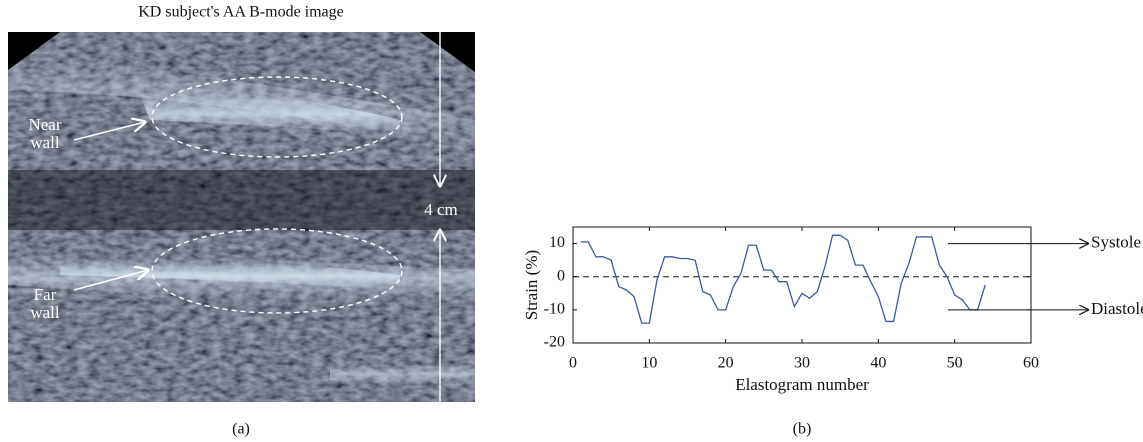 This screenshot has width=1143, height=442. I want to click on image-title: KD subject's AA B-mode image, so click(241, 12).